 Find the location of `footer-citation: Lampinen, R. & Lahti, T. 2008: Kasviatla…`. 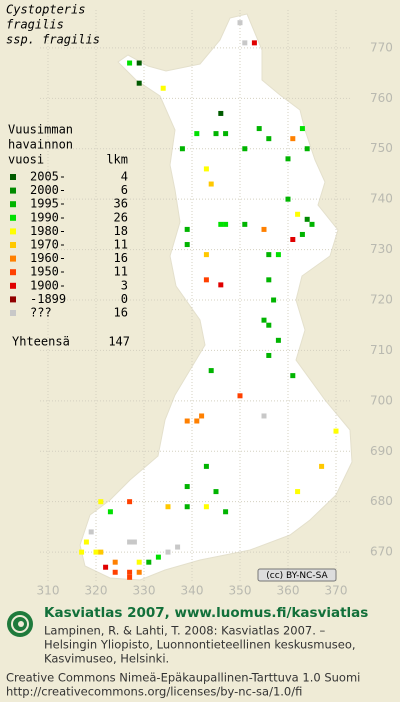

footer-citation: Lampinen, R. & Lahti, T. 2008: Kasviatla… is located at coordinates (185, 631).